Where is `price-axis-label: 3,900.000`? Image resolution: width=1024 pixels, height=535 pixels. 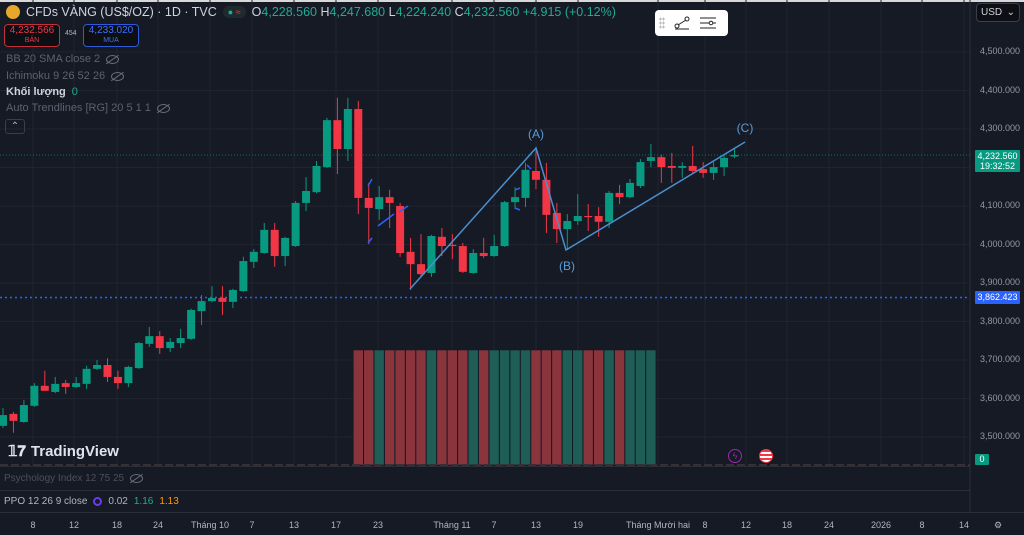
price-axis-label: 3,900.000 is located at coordinates (1000, 282).